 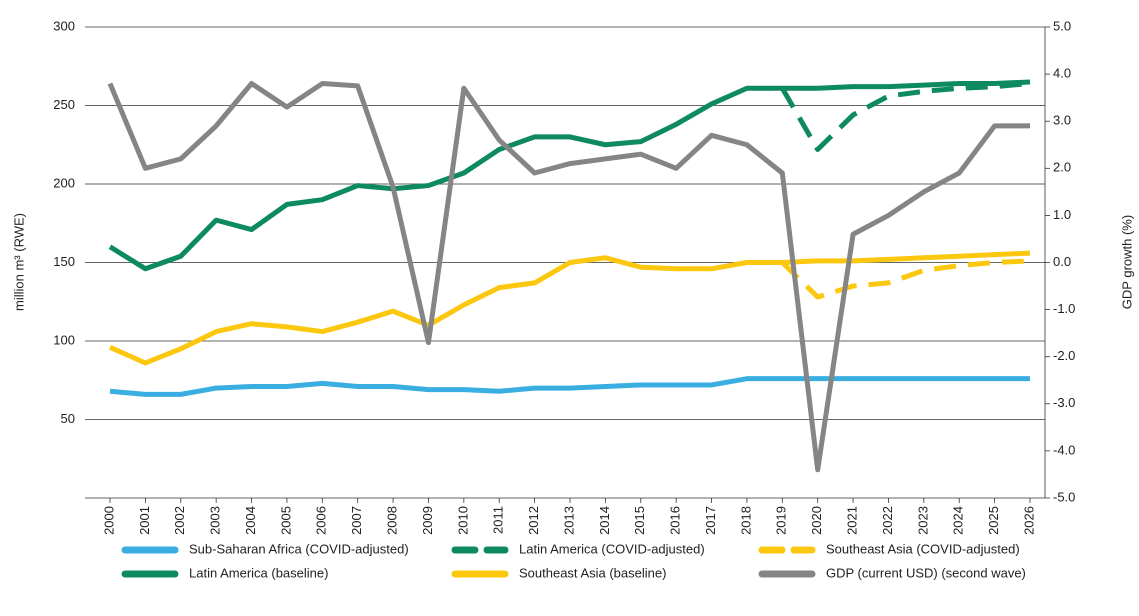 What do you see at coordinates (852, 520) in the screenshot?
I see `x-tick-label: 2021` at bounding box center [852, 520].